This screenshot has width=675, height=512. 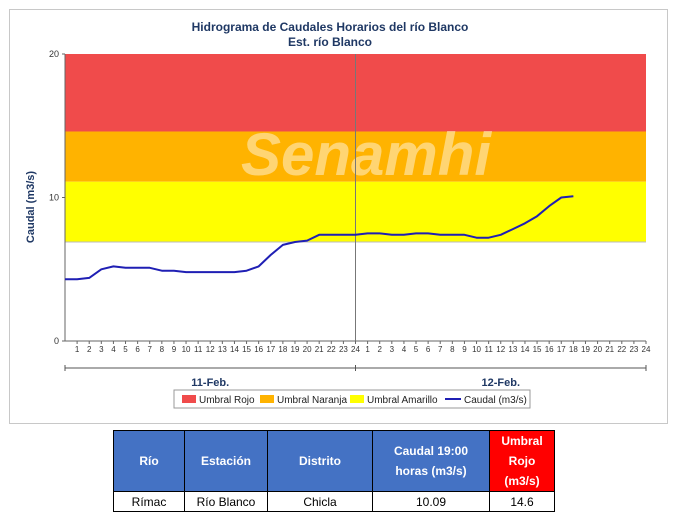 I want to click on cell-distrito: Chicla, so click(x=320, y=501).